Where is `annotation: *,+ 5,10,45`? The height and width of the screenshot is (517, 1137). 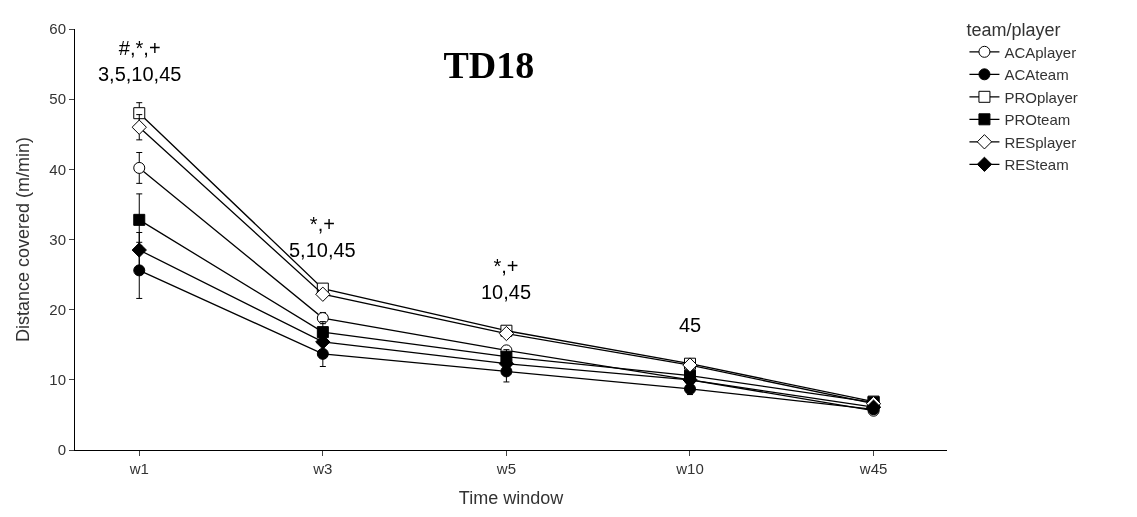
annotation: *,+ 5,10,45 is located at coordinates (322, 237).